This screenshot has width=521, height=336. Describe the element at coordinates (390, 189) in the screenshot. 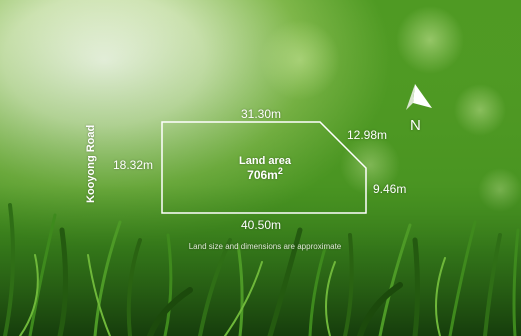

I see `dimension-right: 9.46m` at that location.